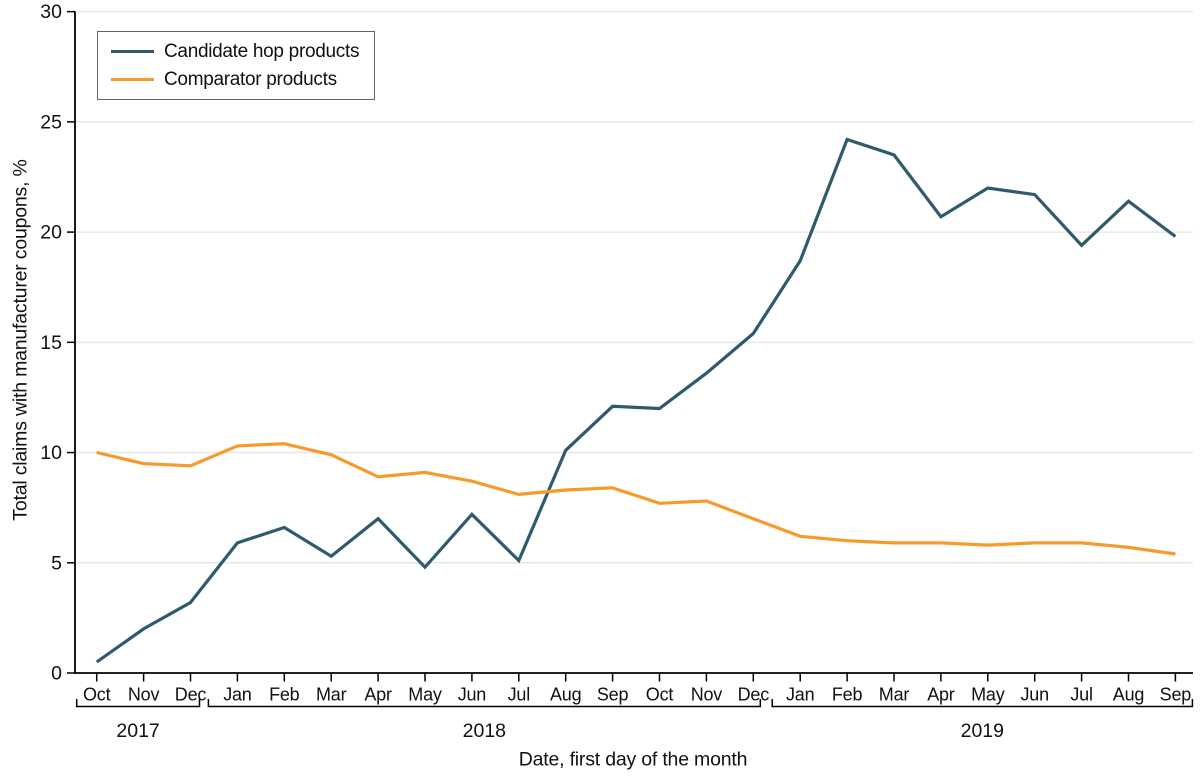 The width and height of the screenshot is (1200, 784). What do you see at coordinates (634, 720) in the screenshot?
I see `year-groups: 2017 2018 2019` at bounding box center [634, 720].